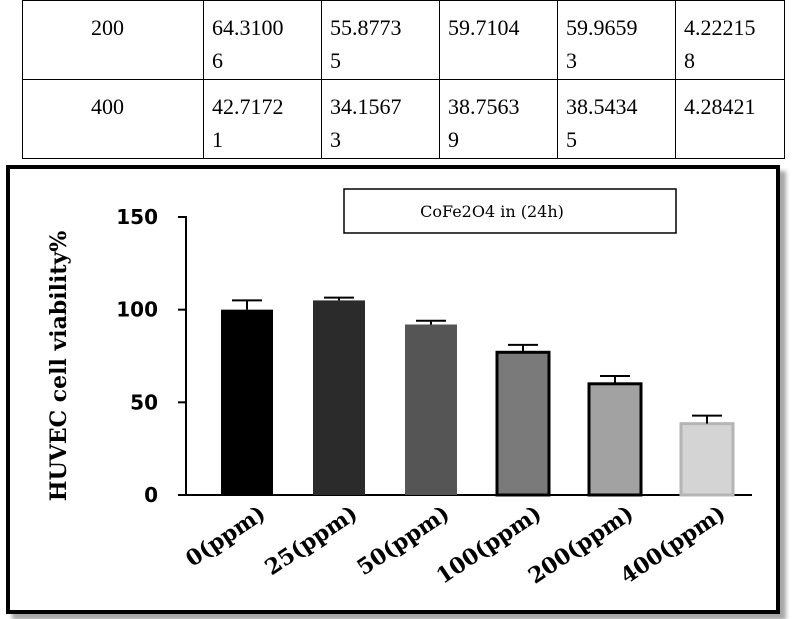  What do you see at coordinates (380, 40) in the screenshot?
I see `table-cell: 55.8773 5` at bounding box center [380, 40].